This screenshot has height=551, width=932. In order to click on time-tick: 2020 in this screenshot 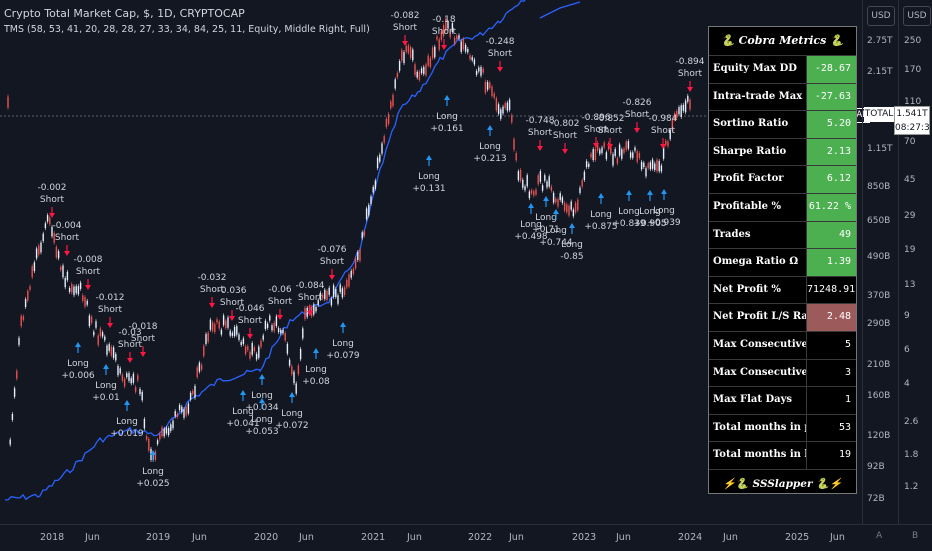, I will do `click(266, 537)`.